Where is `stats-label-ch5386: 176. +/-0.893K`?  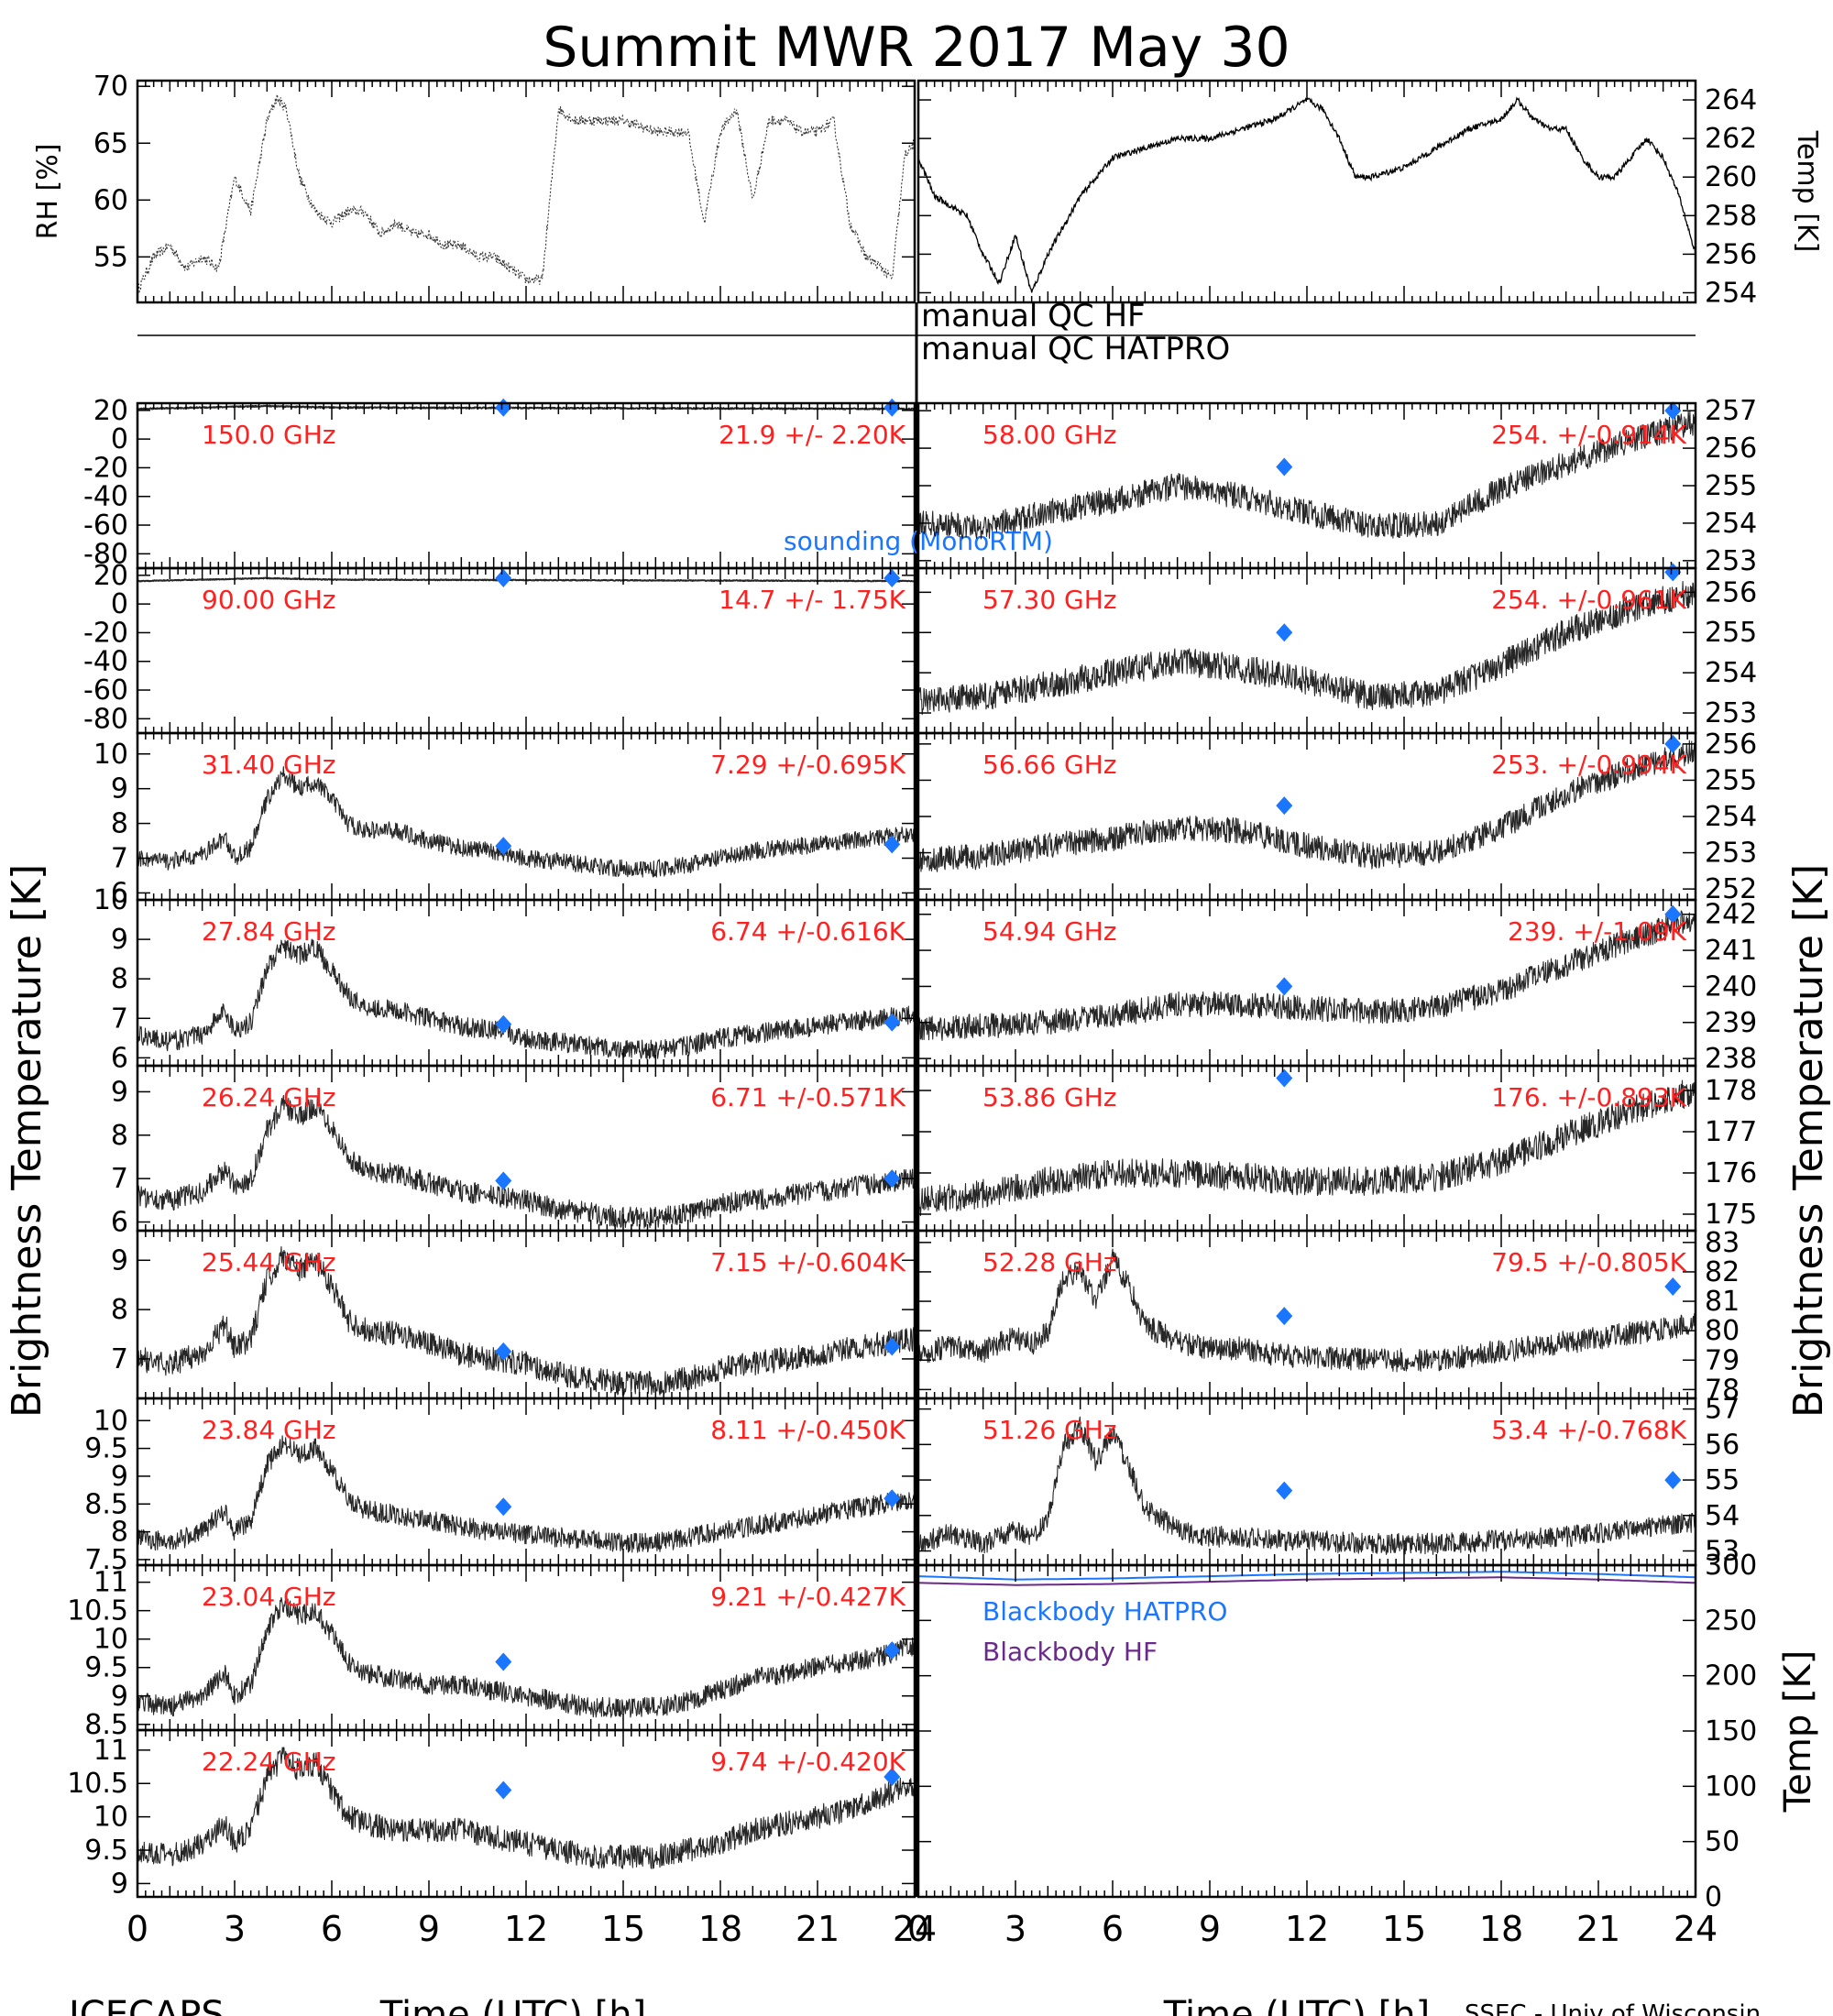 stats-label-ch5386: 176. +/-0.893K is located at coordinates (1588, 1097).